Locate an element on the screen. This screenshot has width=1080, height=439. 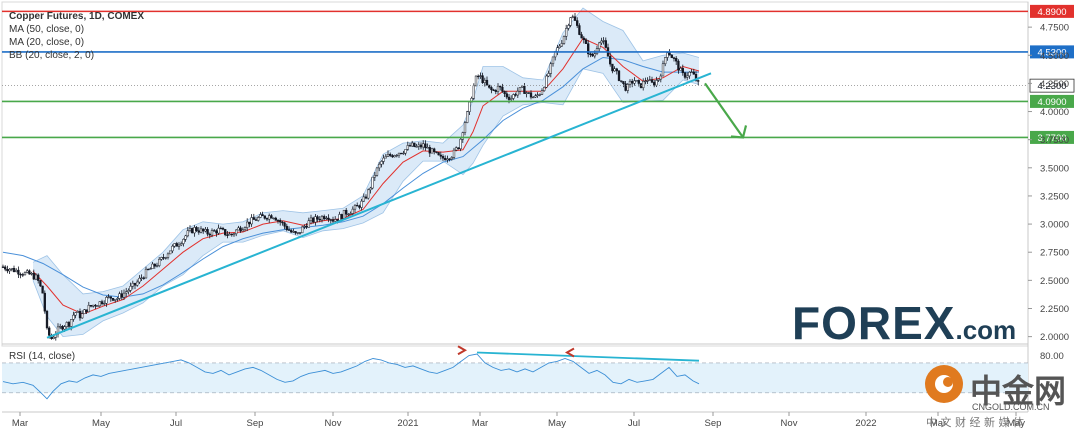
current-price-label: 4.2300 is located at coordinates (1051, 86).